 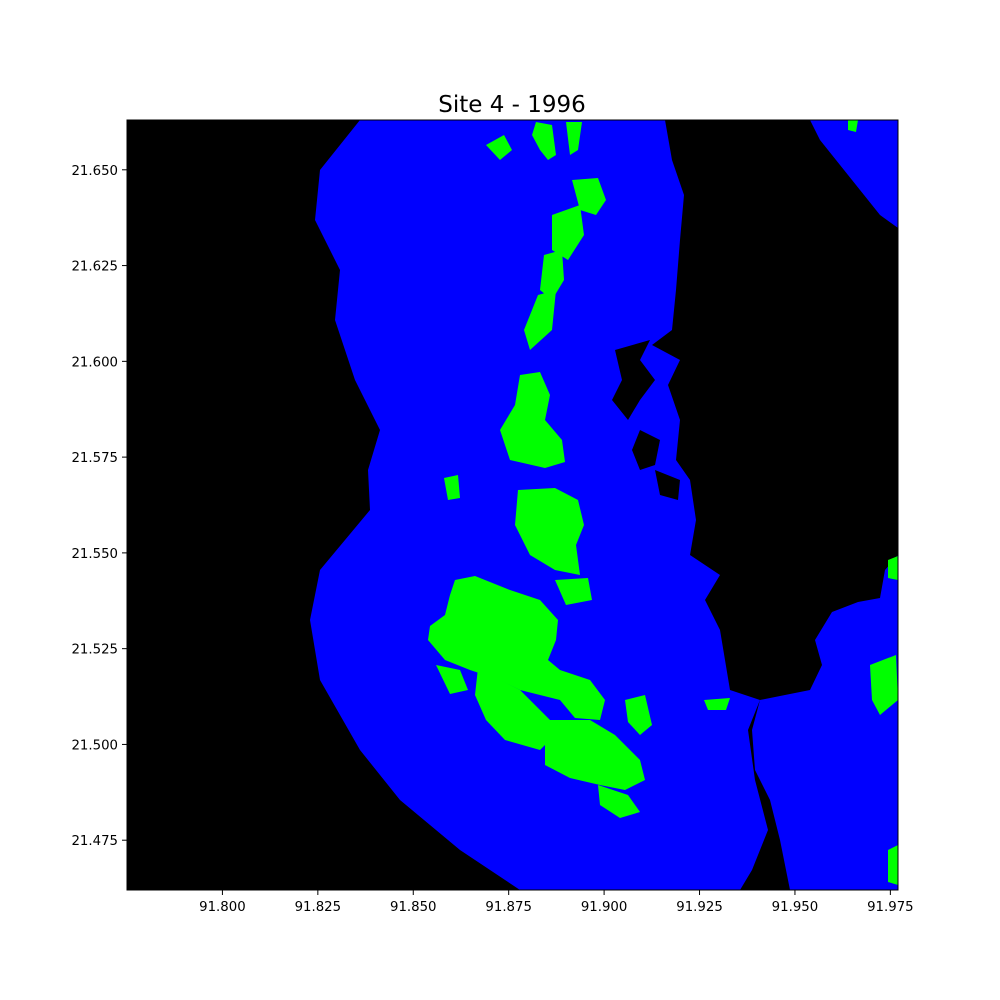 What do you see at coordinates (94, 554) in the screenshot?
I see `y-tick-label: 21.550` at bounding box center [94, 554].